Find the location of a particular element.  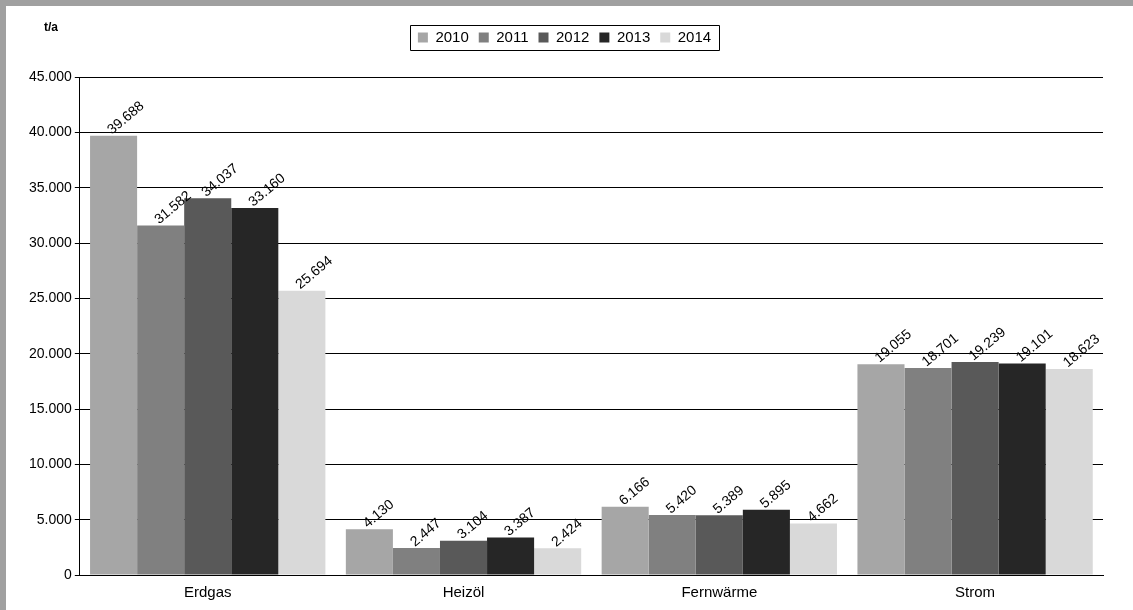

y-tick-label: 25.000 is located at coordinates (50, 297).